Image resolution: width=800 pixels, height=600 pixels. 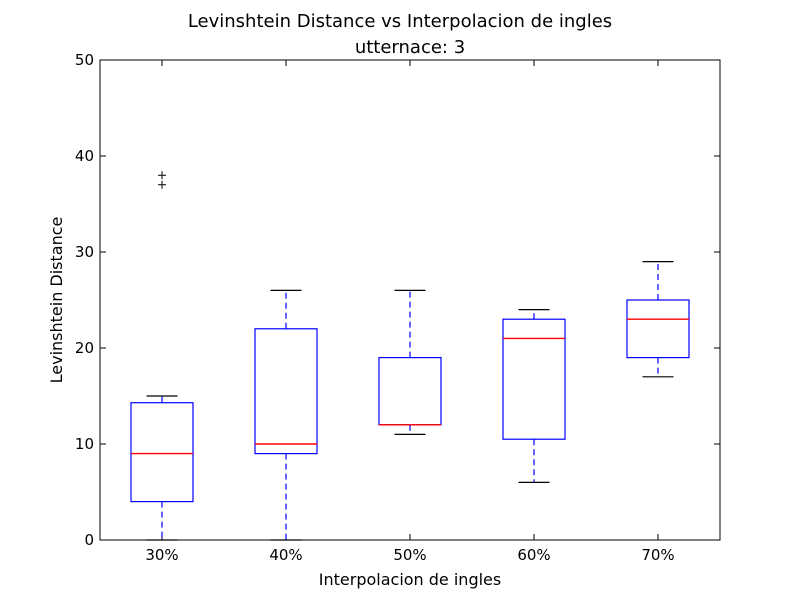 I want to click on y-axis-label: Levinshtein Distance, so click(x=56, y=300).